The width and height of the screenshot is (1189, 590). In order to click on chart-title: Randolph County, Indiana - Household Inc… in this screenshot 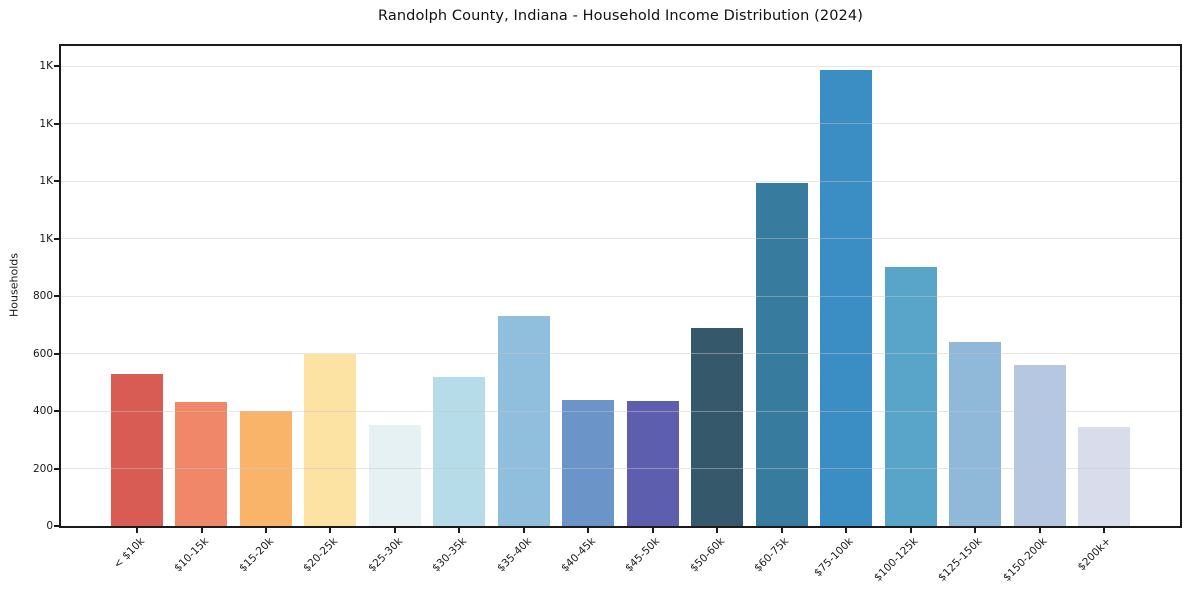, I will do `click(620, 16)`.